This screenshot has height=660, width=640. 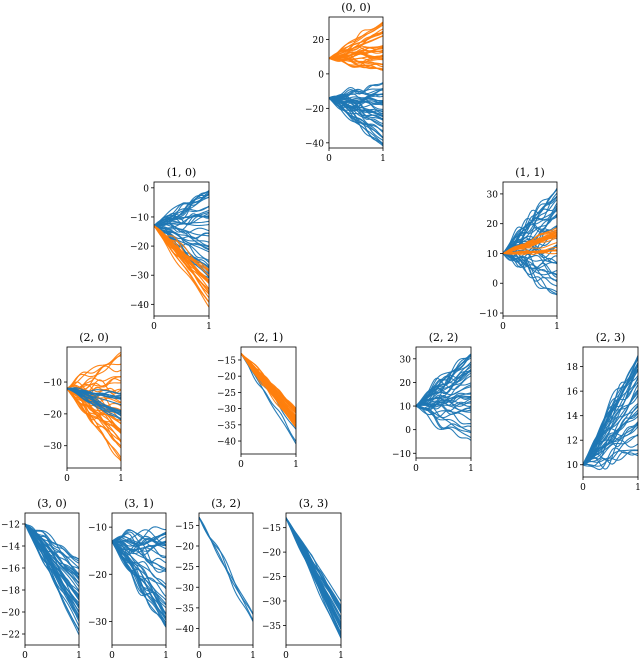 I want to click on y-tick-label: −25, so click(x=226, y=394).